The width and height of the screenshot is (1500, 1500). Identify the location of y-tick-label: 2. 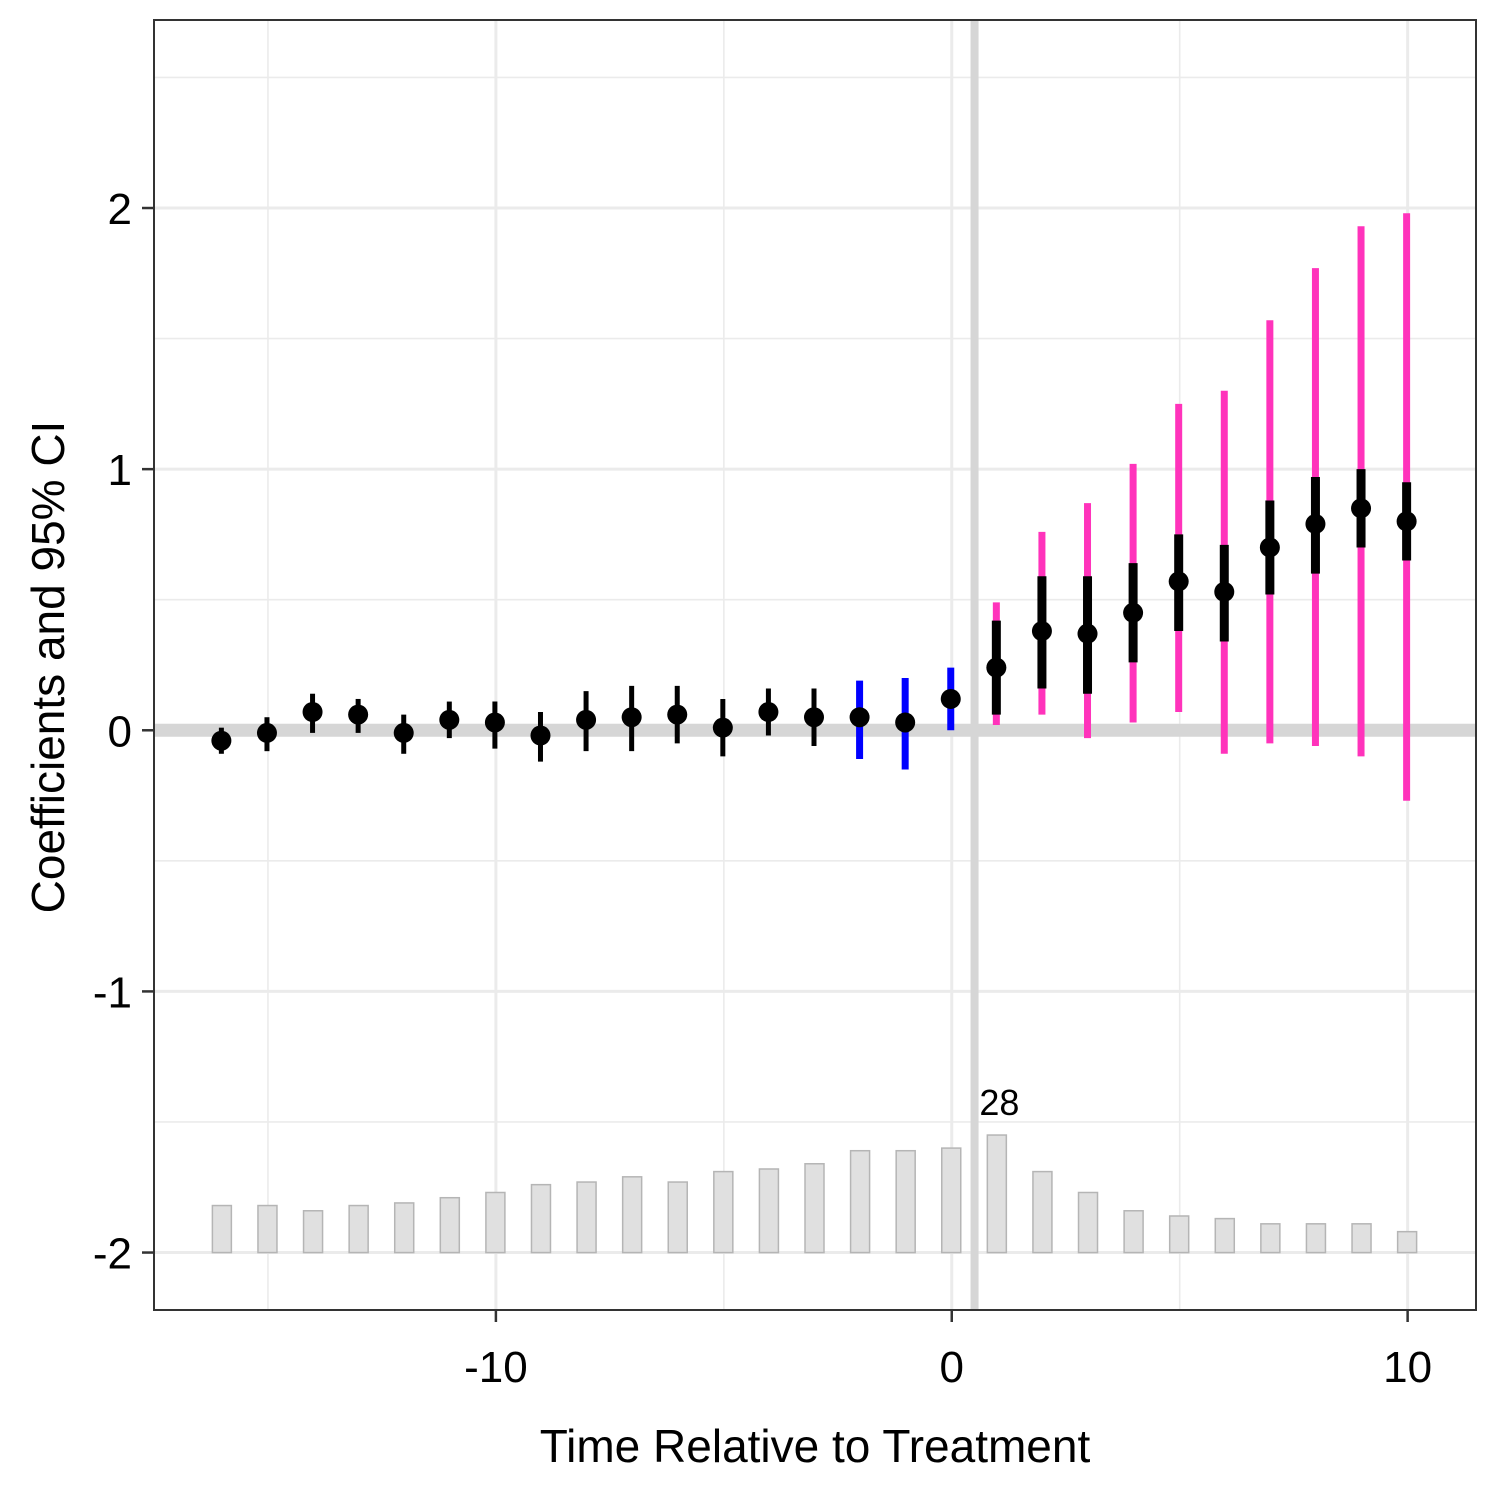
(120, 209).